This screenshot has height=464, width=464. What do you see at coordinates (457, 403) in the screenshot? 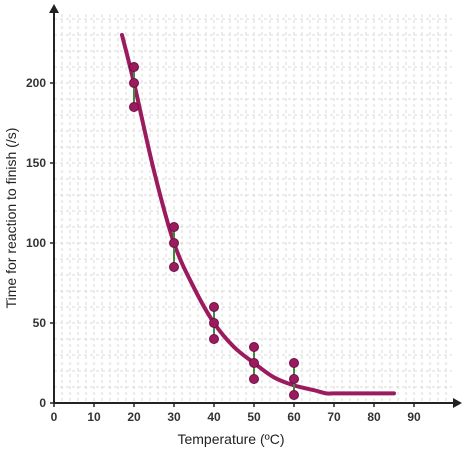
I see `x-axis-arrowhead` at bounding box center [457, 403].